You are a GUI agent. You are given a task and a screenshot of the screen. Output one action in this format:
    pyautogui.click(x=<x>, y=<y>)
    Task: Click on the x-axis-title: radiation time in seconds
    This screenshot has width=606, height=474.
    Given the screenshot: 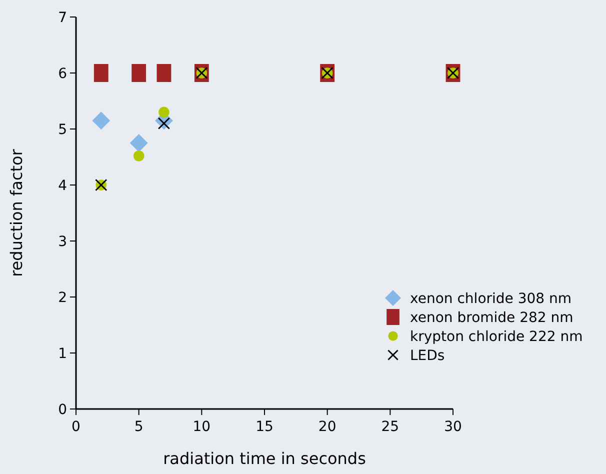 What is the action you would take?
    pyautogui.click(x=264, y=458)
    